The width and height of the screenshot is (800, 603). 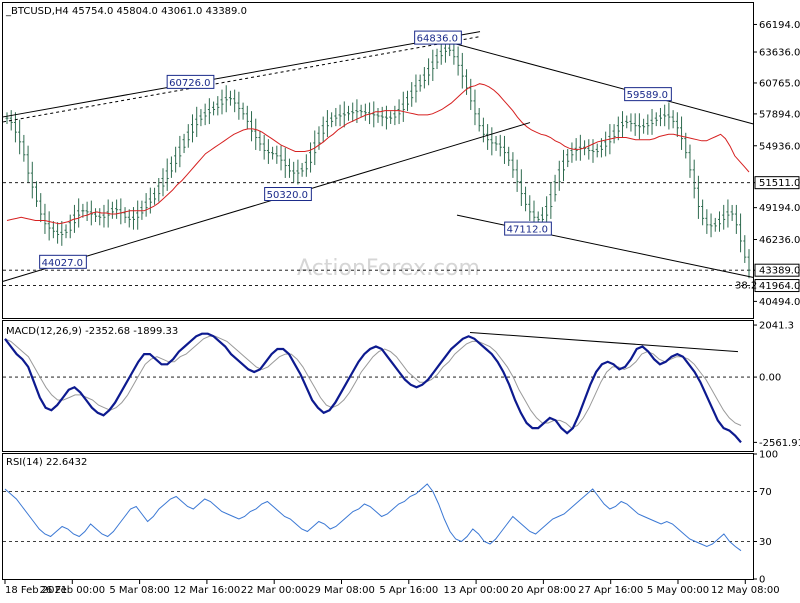 I want to click on main-ytick-label: 49194.0, so click(x=779, y=208).